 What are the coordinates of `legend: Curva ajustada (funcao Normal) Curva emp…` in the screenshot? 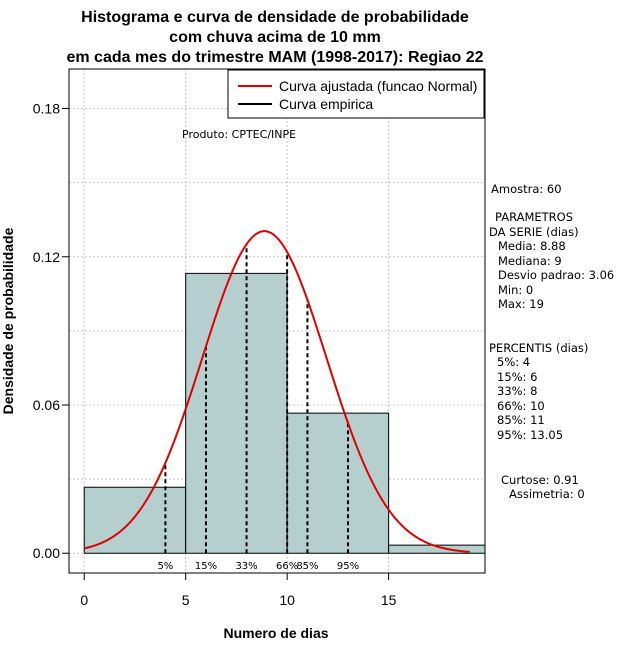 It's located at (356, 94).